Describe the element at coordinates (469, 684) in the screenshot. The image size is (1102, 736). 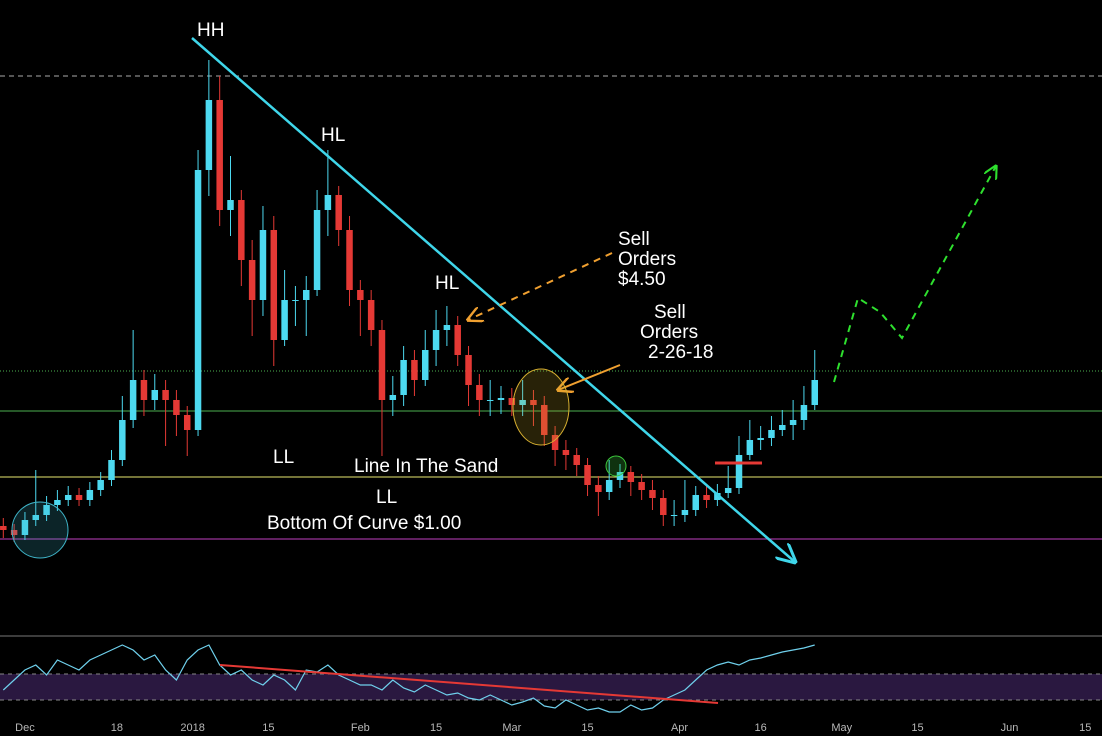
I see `rsi-divergence` at that location.